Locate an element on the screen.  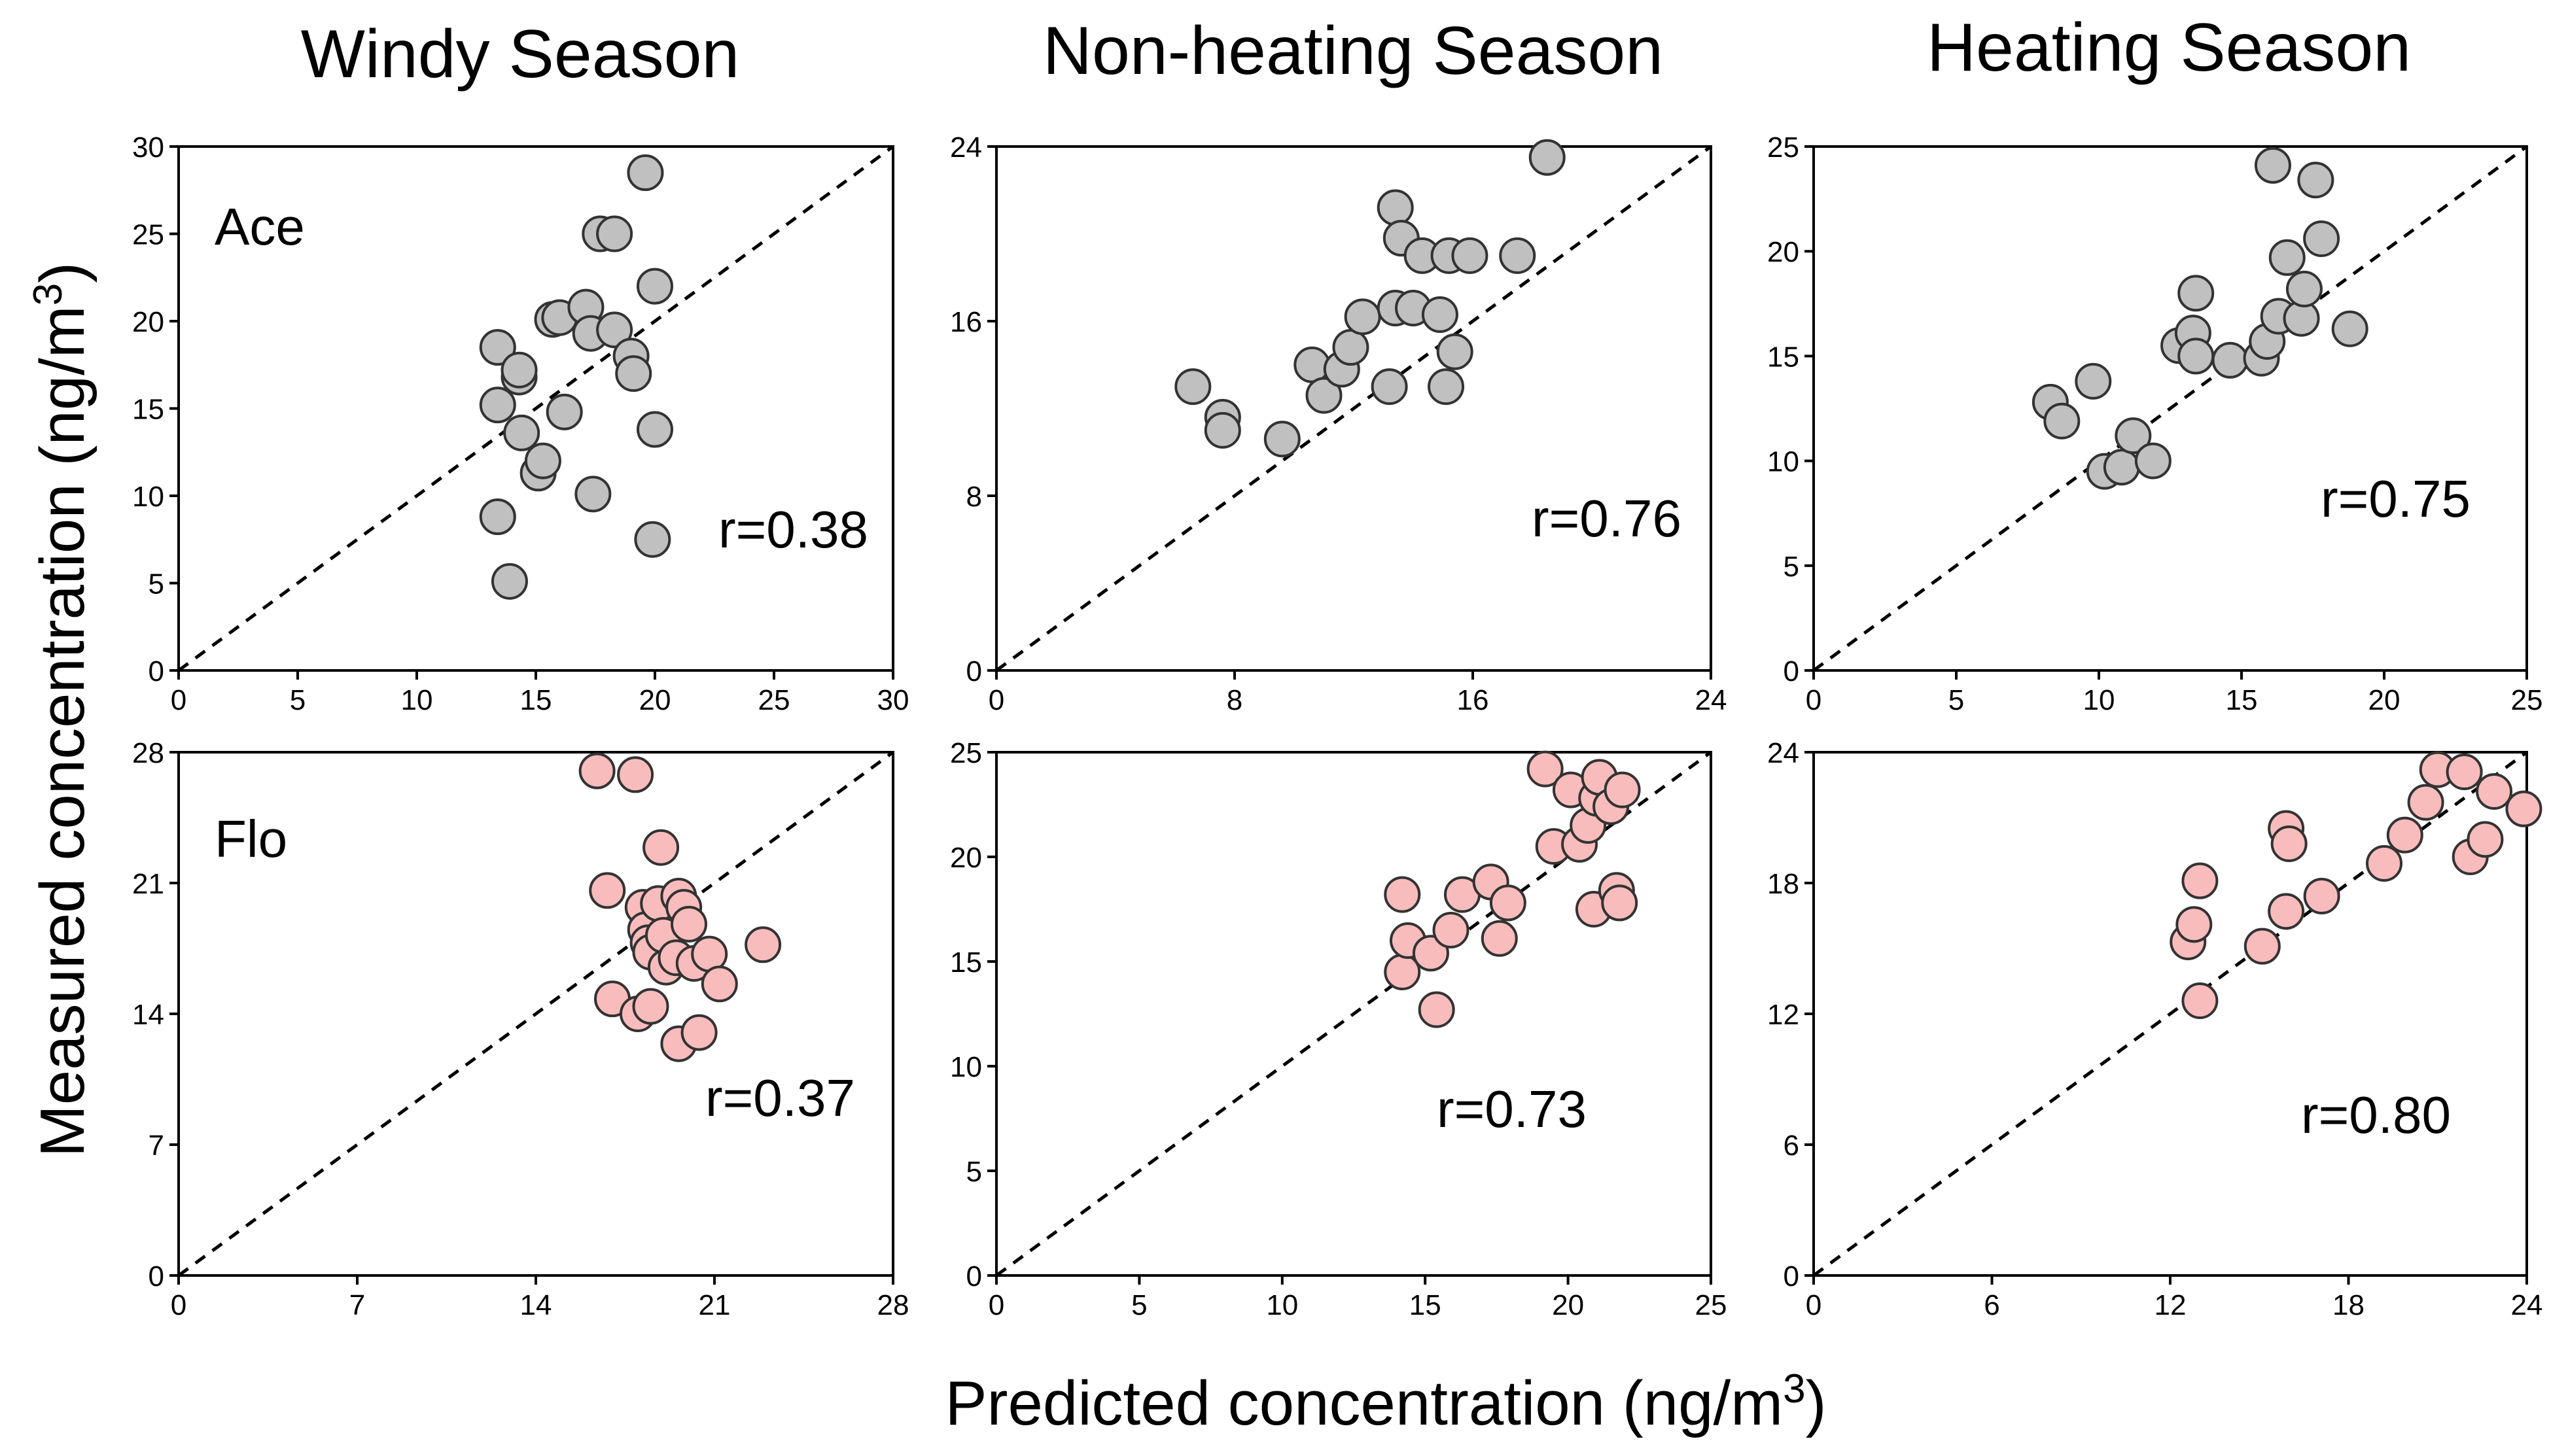
panel-flo-1-0: 0 7 14 21 28 0 7 14 21 28 Flo r=0.37 is located at coordinates (520, 1029).